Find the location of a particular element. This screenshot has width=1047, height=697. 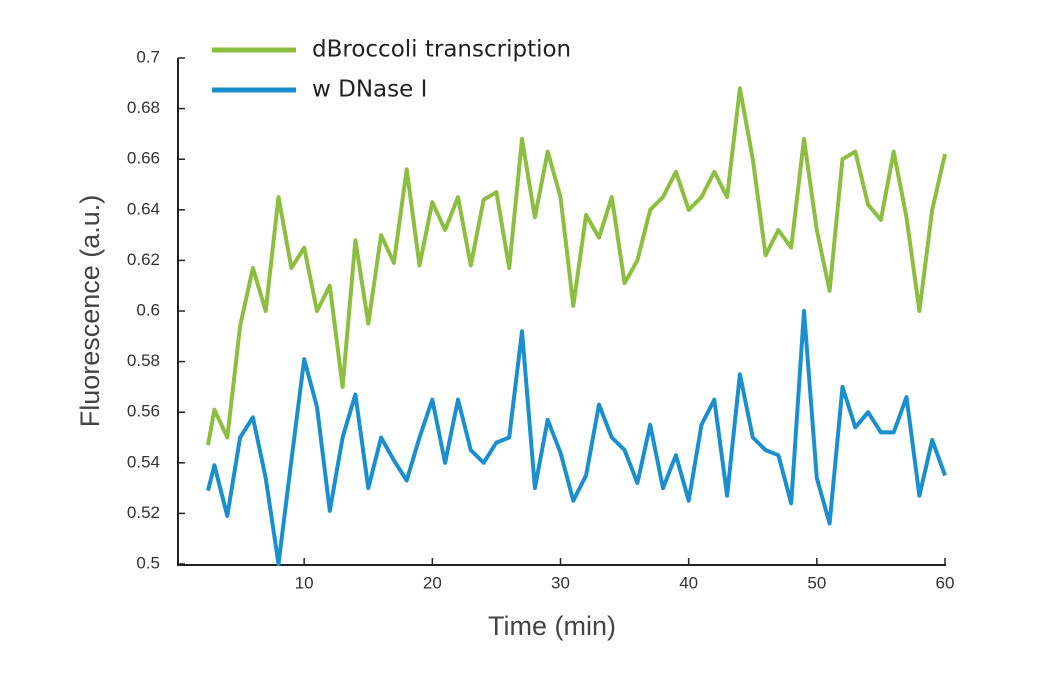

x-tick-label: 10 is located at coordinates (304, 582).